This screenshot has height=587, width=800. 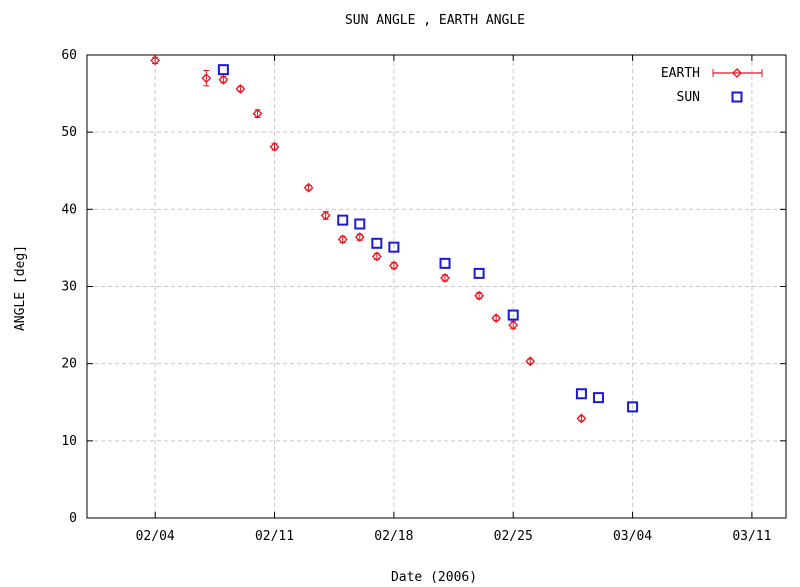 What do you see at coordinates (69, 441) in the screenshot?
I see `y-tick-label: 10` at bounding box center [69, 441].